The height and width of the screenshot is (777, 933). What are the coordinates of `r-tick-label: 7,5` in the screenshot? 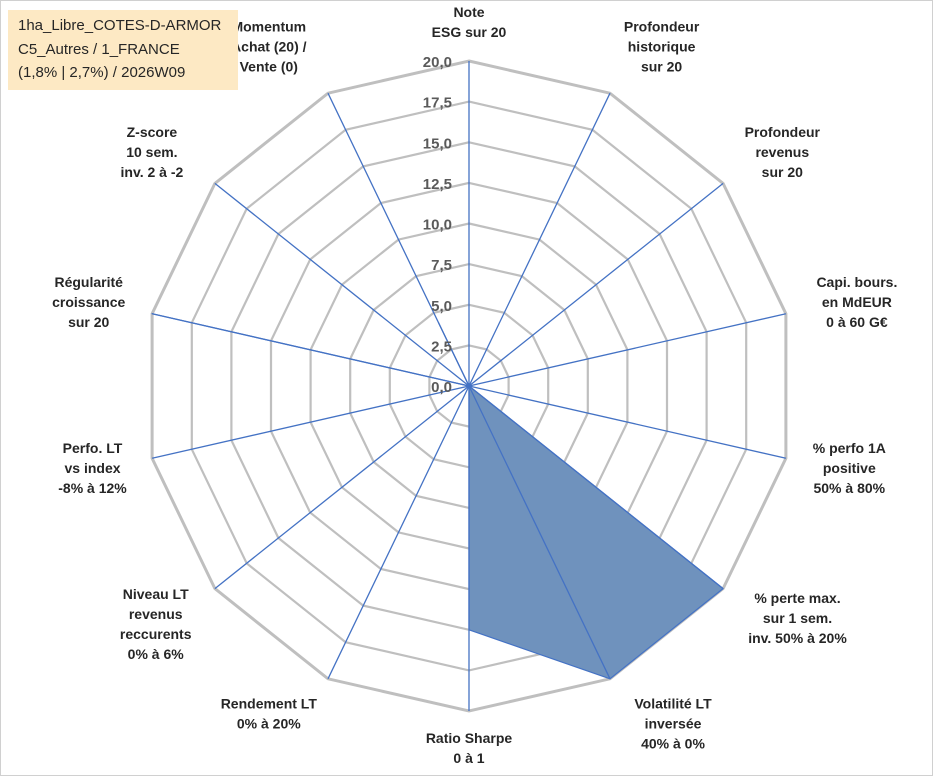 It's located at (441, 265).